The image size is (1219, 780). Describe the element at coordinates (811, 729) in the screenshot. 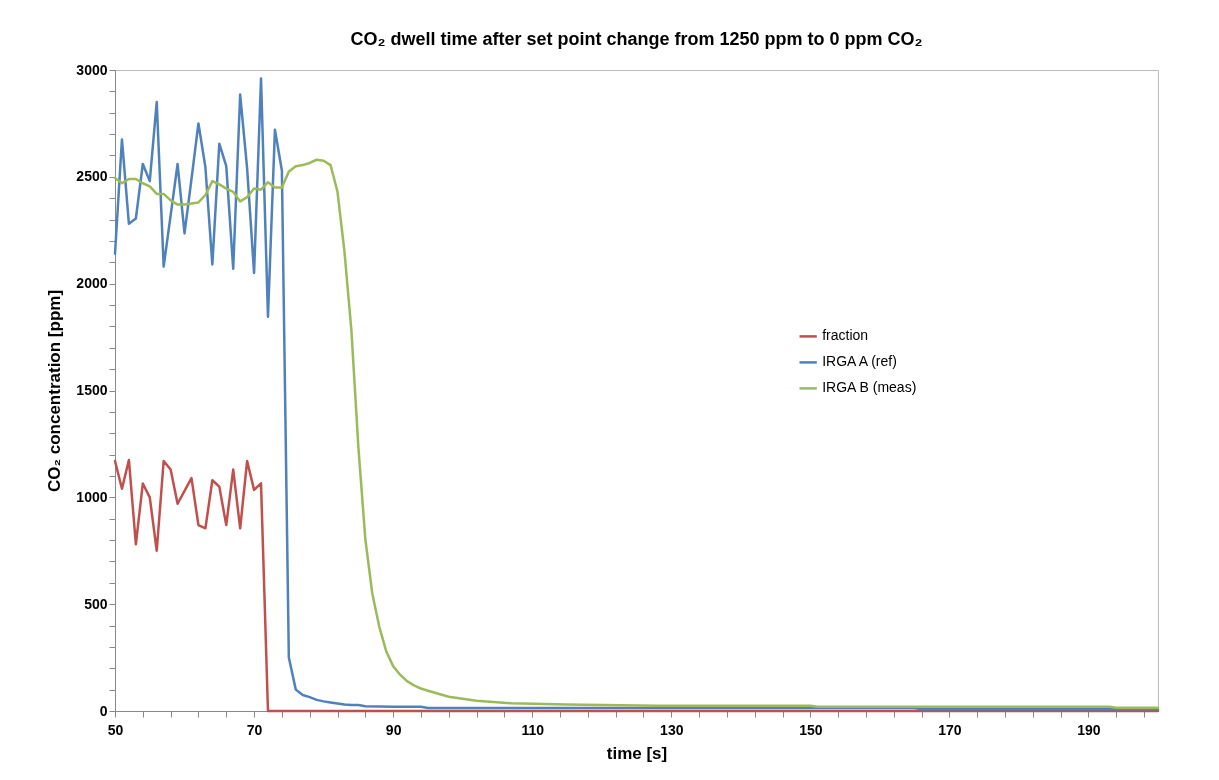

I see `x-tick-label: 150` at that location.